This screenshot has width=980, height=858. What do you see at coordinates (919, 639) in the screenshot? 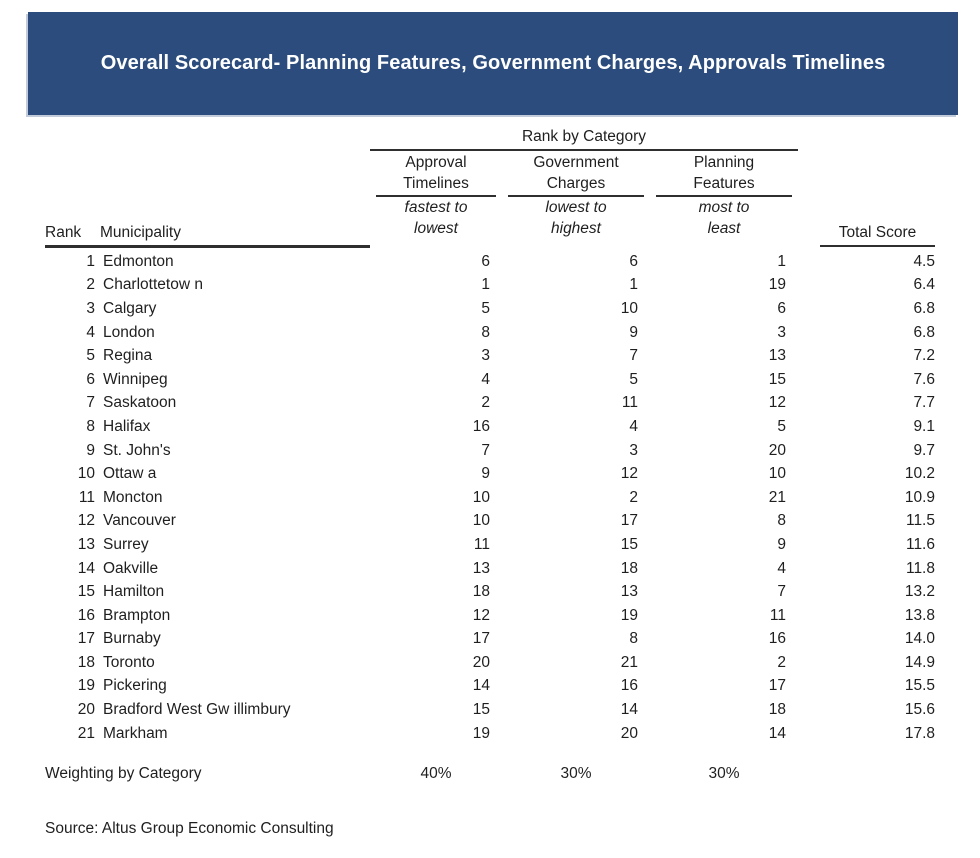
I see `total-score-cell: 14.0` at bounding box center [919, 639].